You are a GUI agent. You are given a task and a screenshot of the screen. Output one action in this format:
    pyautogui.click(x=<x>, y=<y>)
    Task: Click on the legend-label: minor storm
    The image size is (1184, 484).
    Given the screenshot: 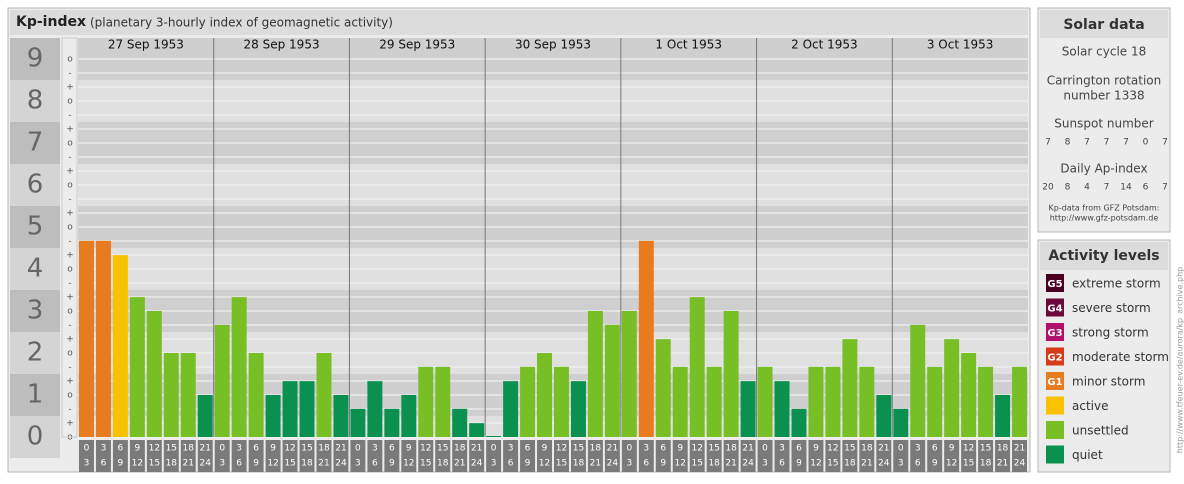 What is the action you would take?
    pyautogui.click(x=1108, y=382)
    